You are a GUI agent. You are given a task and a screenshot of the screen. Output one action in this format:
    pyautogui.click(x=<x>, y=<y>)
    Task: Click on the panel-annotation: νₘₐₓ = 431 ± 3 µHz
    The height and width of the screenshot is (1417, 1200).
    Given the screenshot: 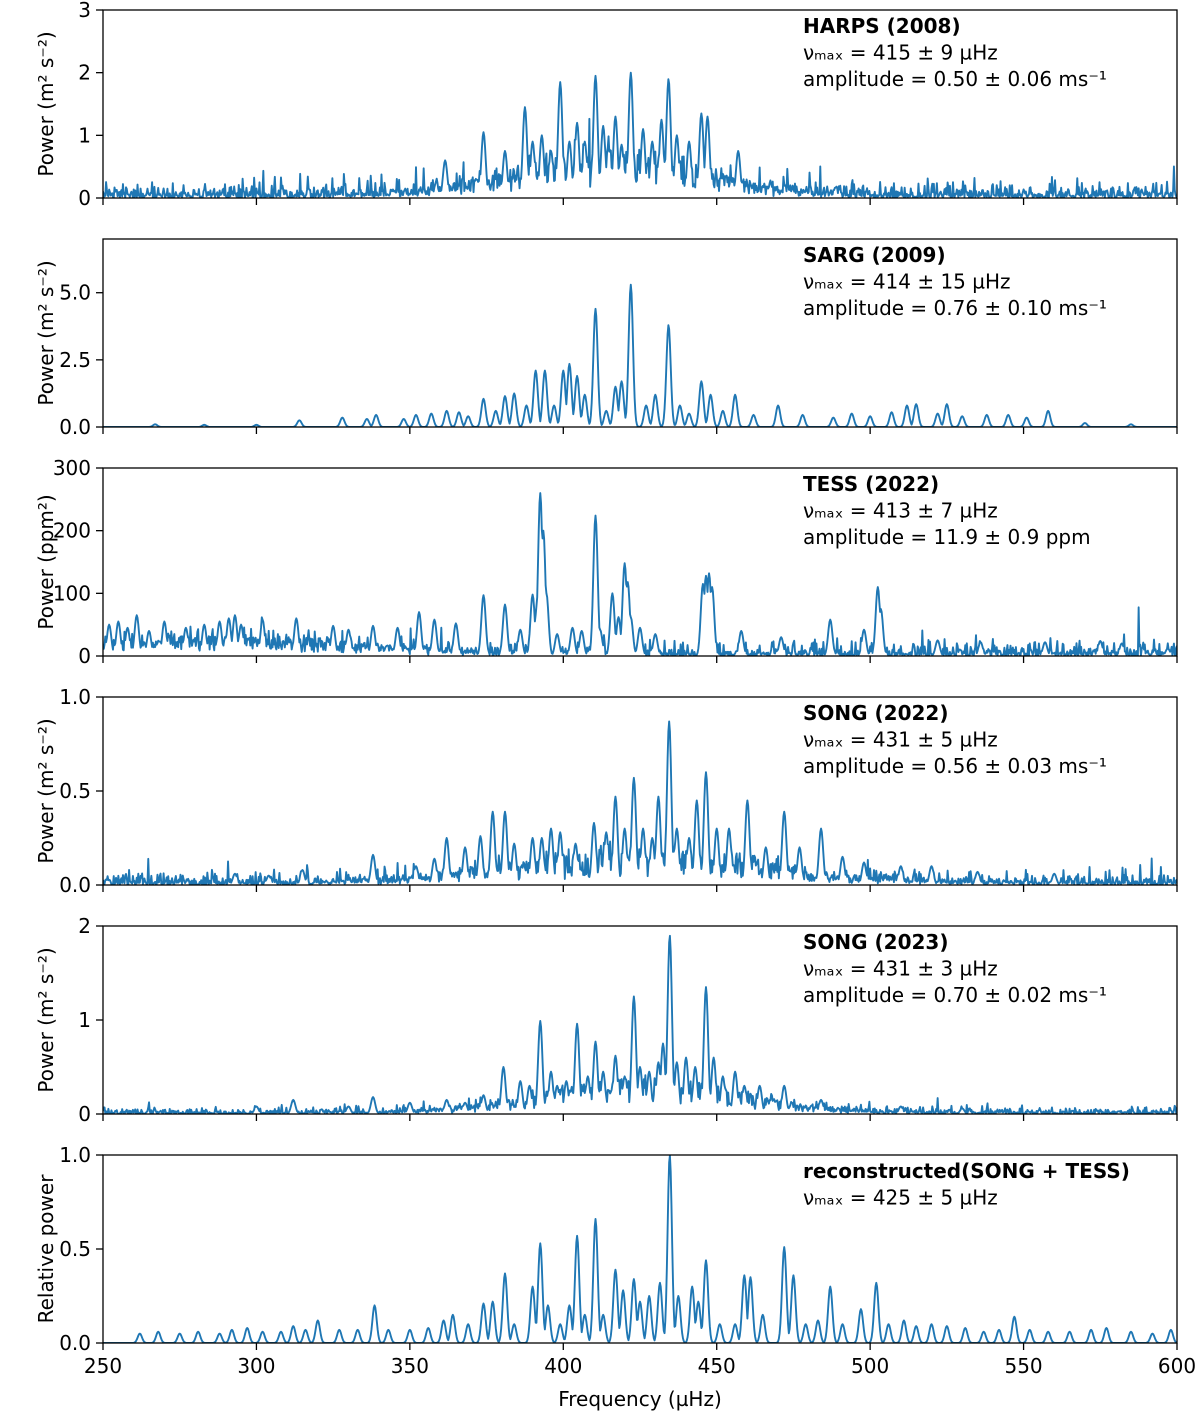 What is the action you would take?
    pyautogui.click(x=900, y=969)
    